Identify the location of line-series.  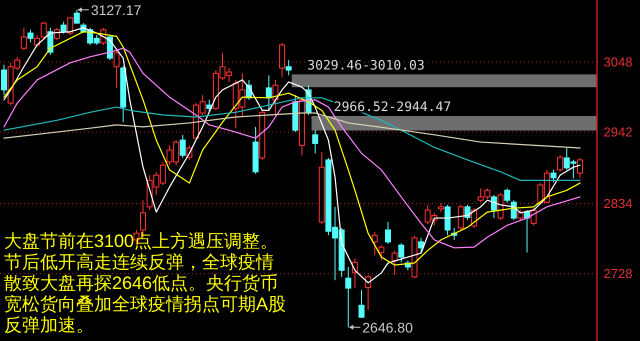
(292, 130).